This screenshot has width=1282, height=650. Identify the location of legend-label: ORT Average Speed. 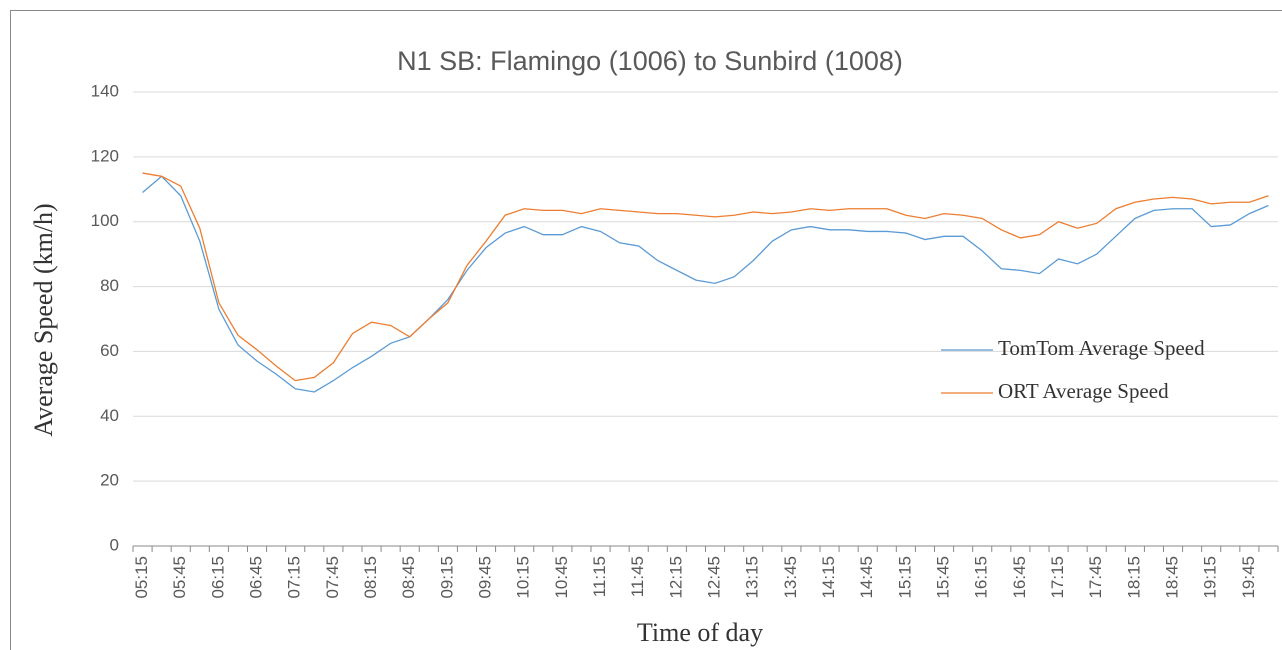
(1083, 391).